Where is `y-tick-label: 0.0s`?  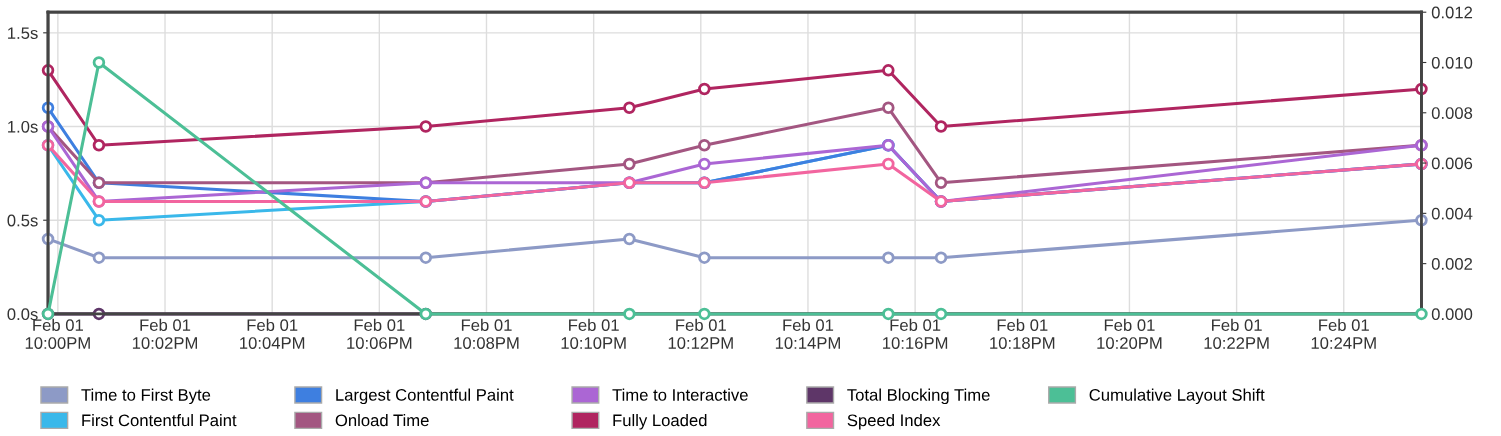
y-tick-label: 0.0s is located at coordinates (22, 314).